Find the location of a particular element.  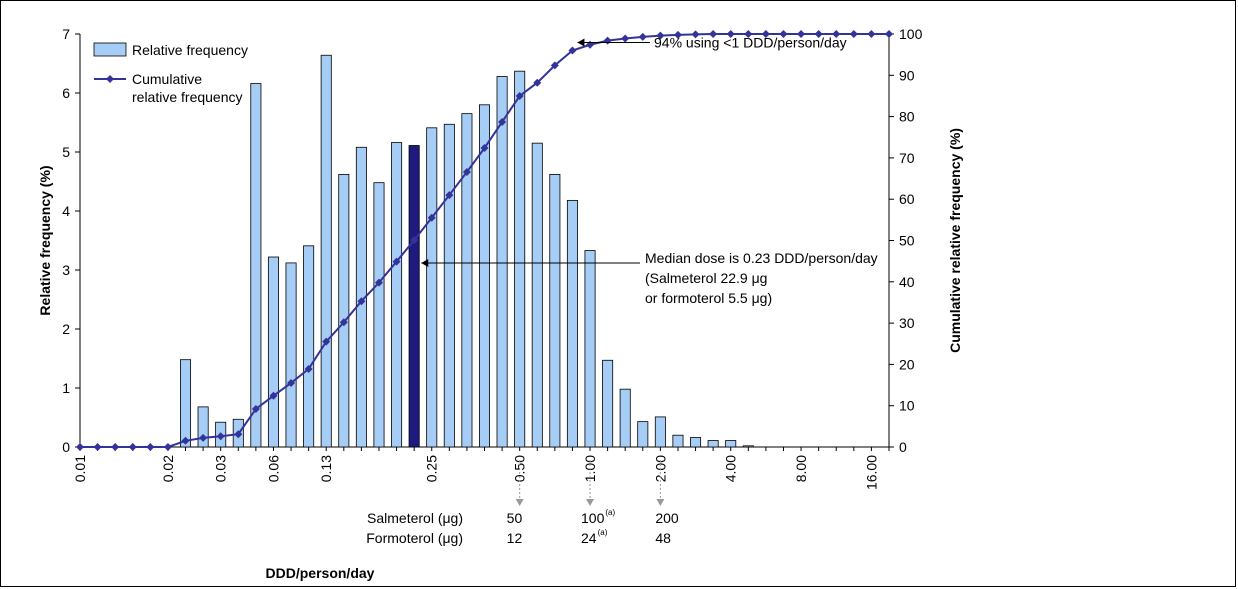

y-left-tick-label: 2 is located at coordinates (66, 329).